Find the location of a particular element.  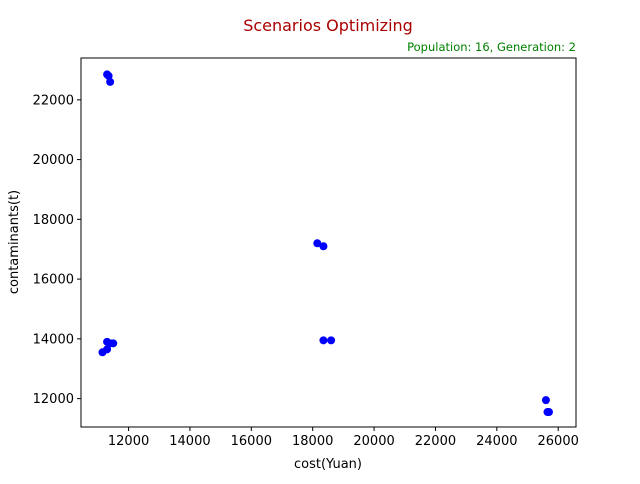

x-tick-label: 24000 is located at coordinates (496, 441).